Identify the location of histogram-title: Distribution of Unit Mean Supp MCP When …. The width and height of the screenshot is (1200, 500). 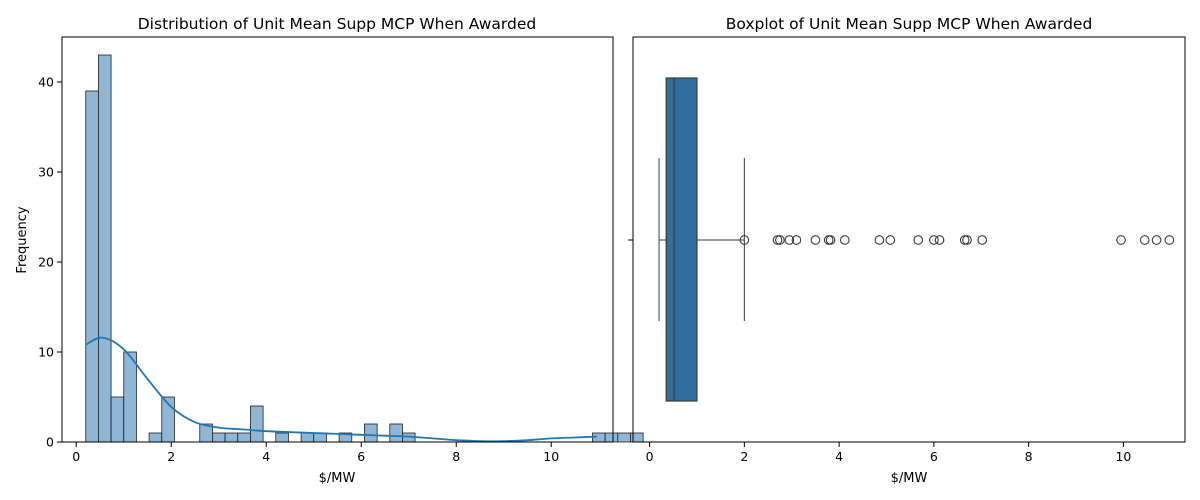
(337, 24).